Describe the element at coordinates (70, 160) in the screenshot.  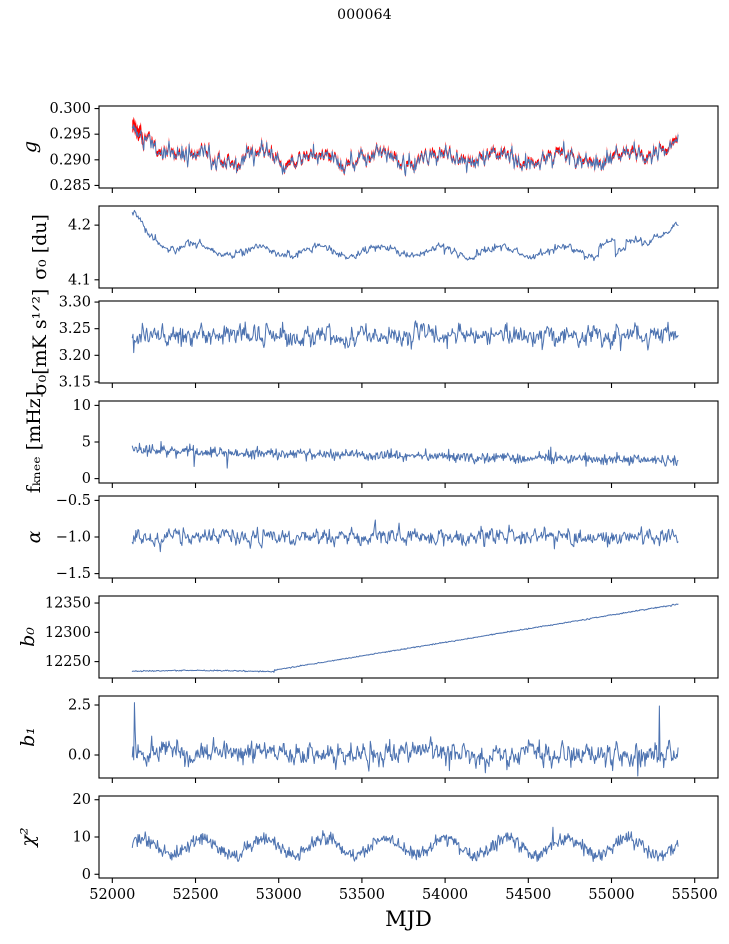
I see `y-ticklabel-g-1: 0.290` at that location.